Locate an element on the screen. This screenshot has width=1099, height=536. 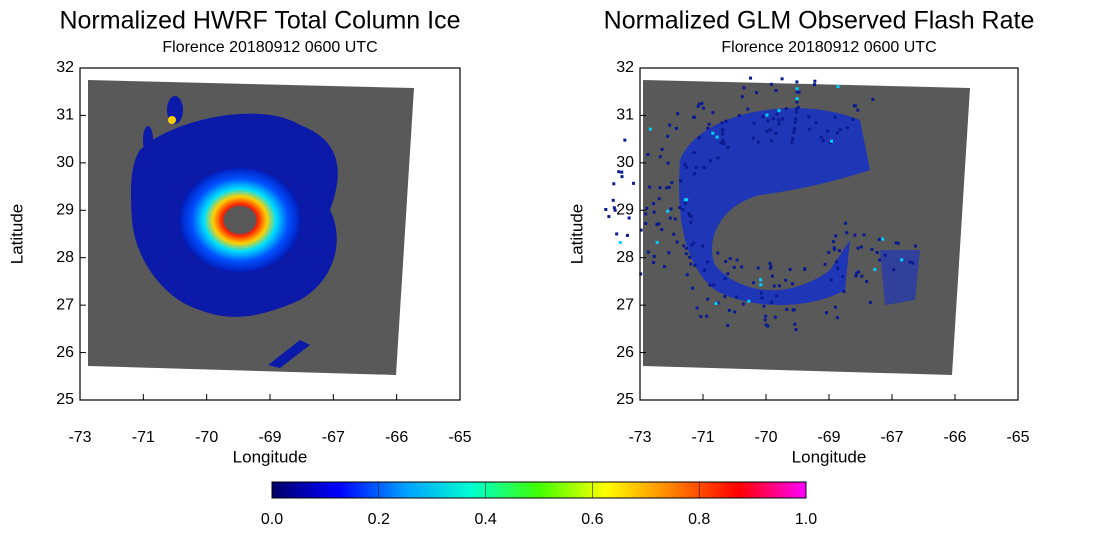
eye is located at coordinates (240, 220).